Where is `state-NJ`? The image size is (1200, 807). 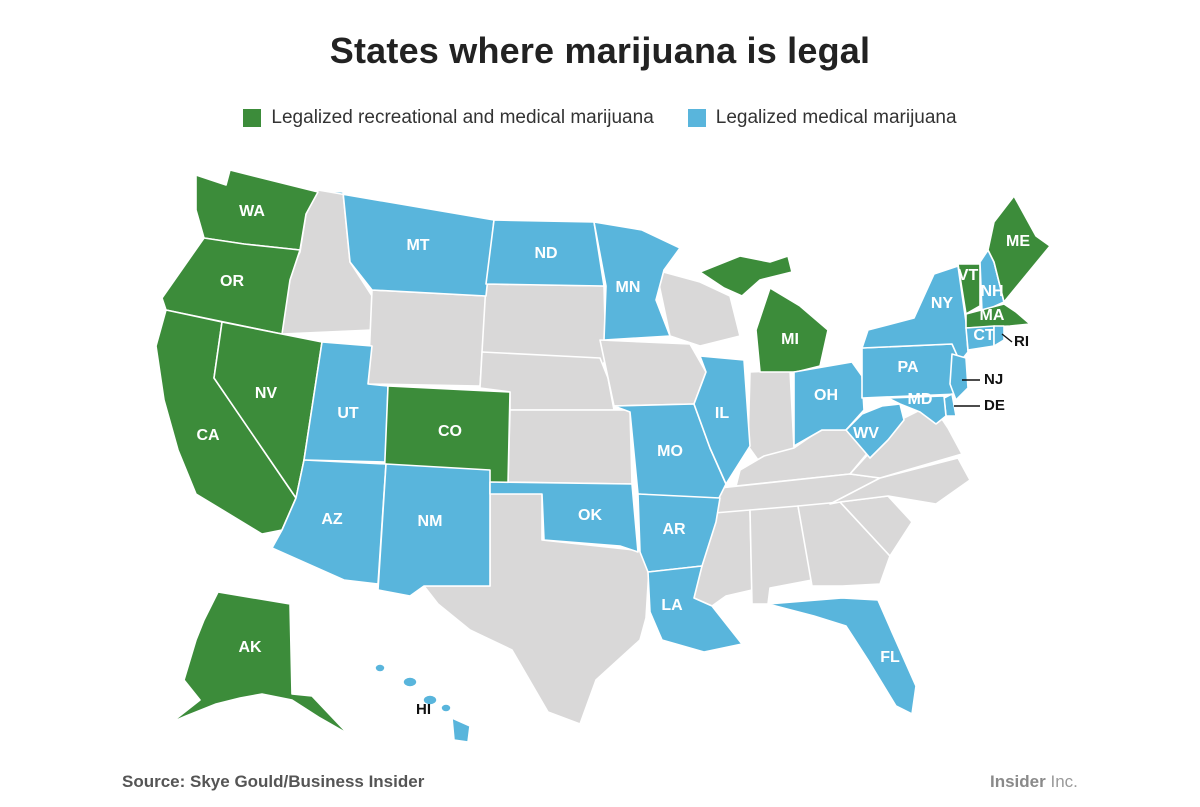
state-NJ is located at coordinates (959, 377).